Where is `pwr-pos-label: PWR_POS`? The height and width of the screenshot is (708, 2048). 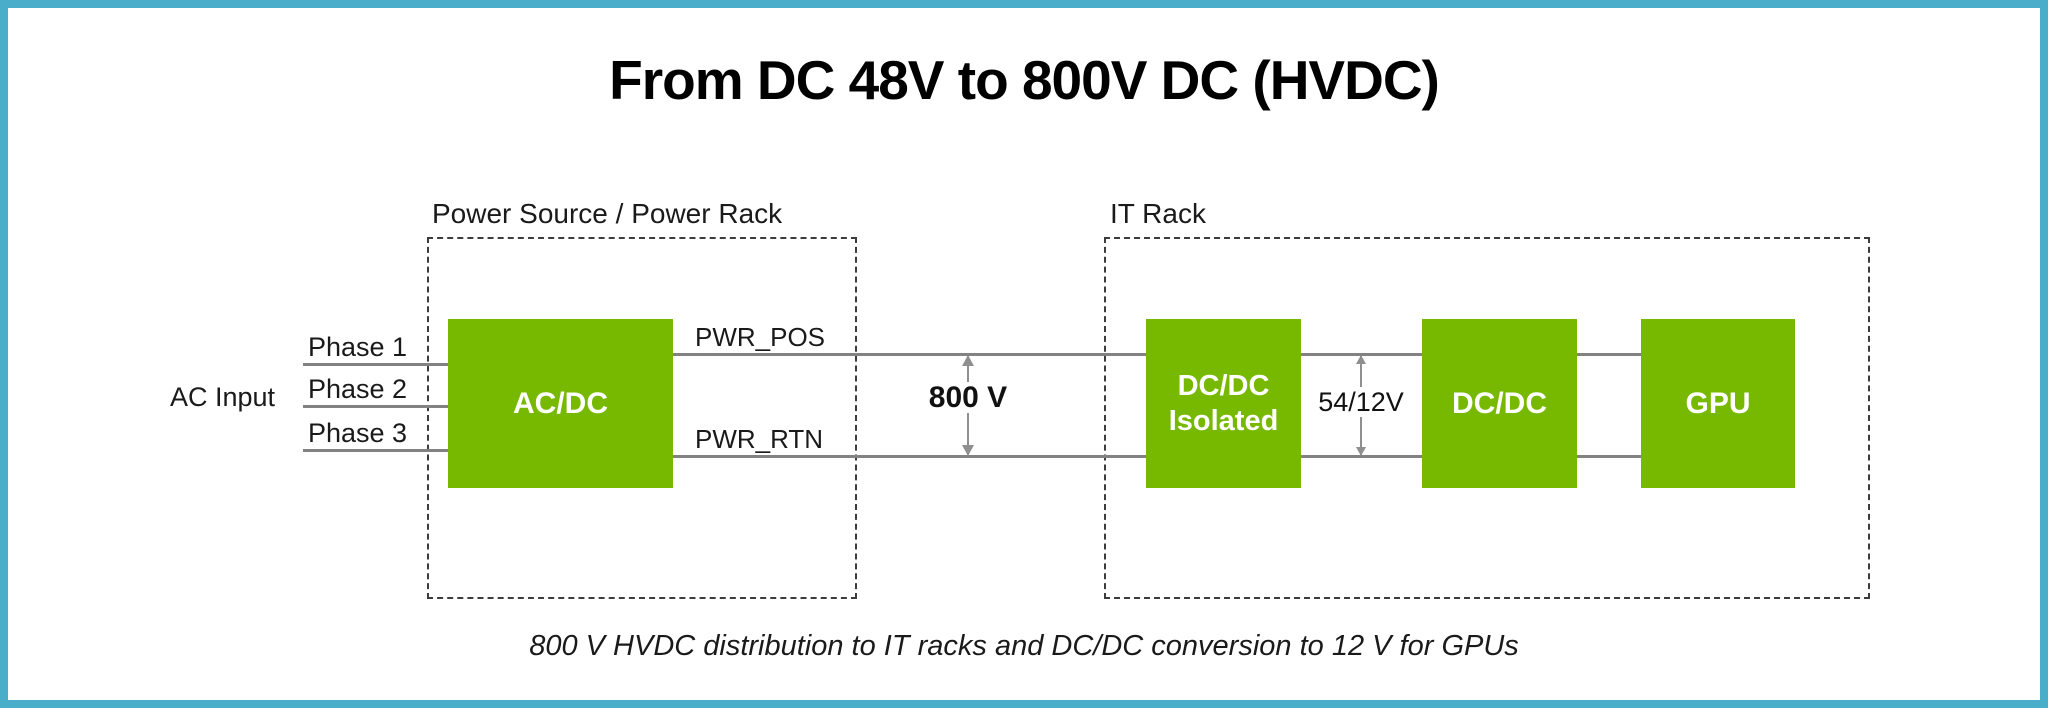 pwr-pos-label: PWR_POS is located at coordinates (760, 337).